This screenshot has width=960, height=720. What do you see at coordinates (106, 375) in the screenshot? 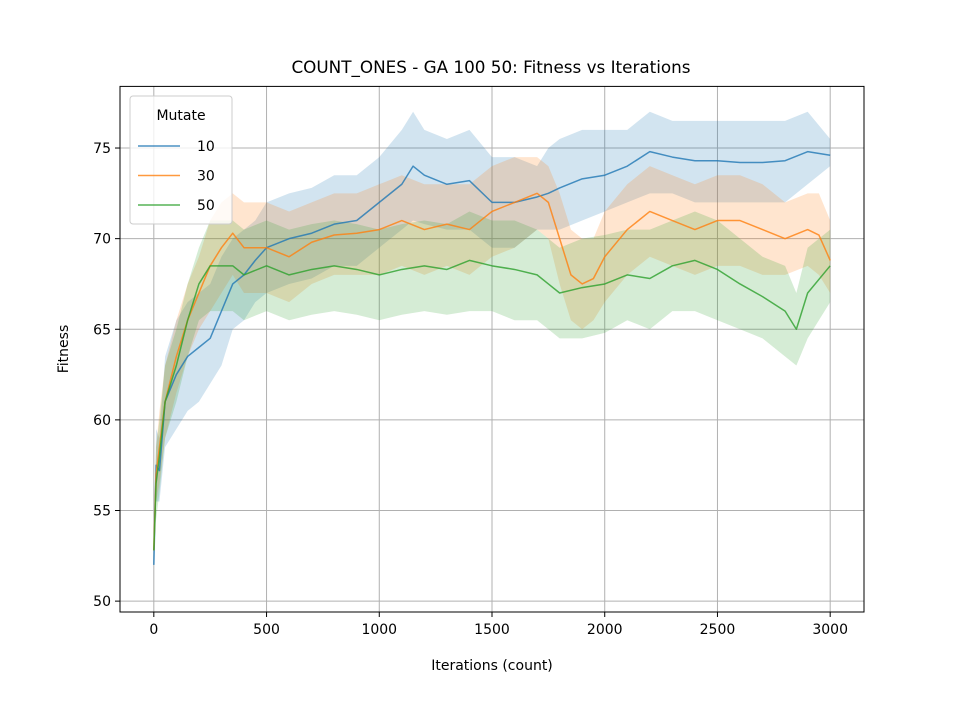
I see `y-axis-ticks: 50 55 60 65 70 75` at bounding box center [106, 375].